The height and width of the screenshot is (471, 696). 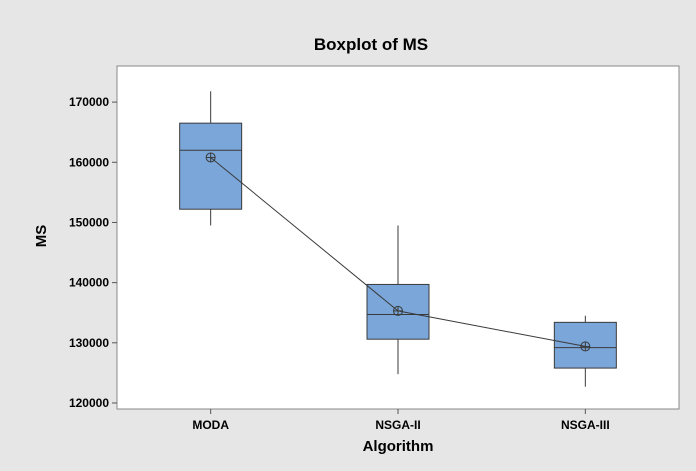 I want to click on y-tick-label: 150000, so click(x=89, y=222).